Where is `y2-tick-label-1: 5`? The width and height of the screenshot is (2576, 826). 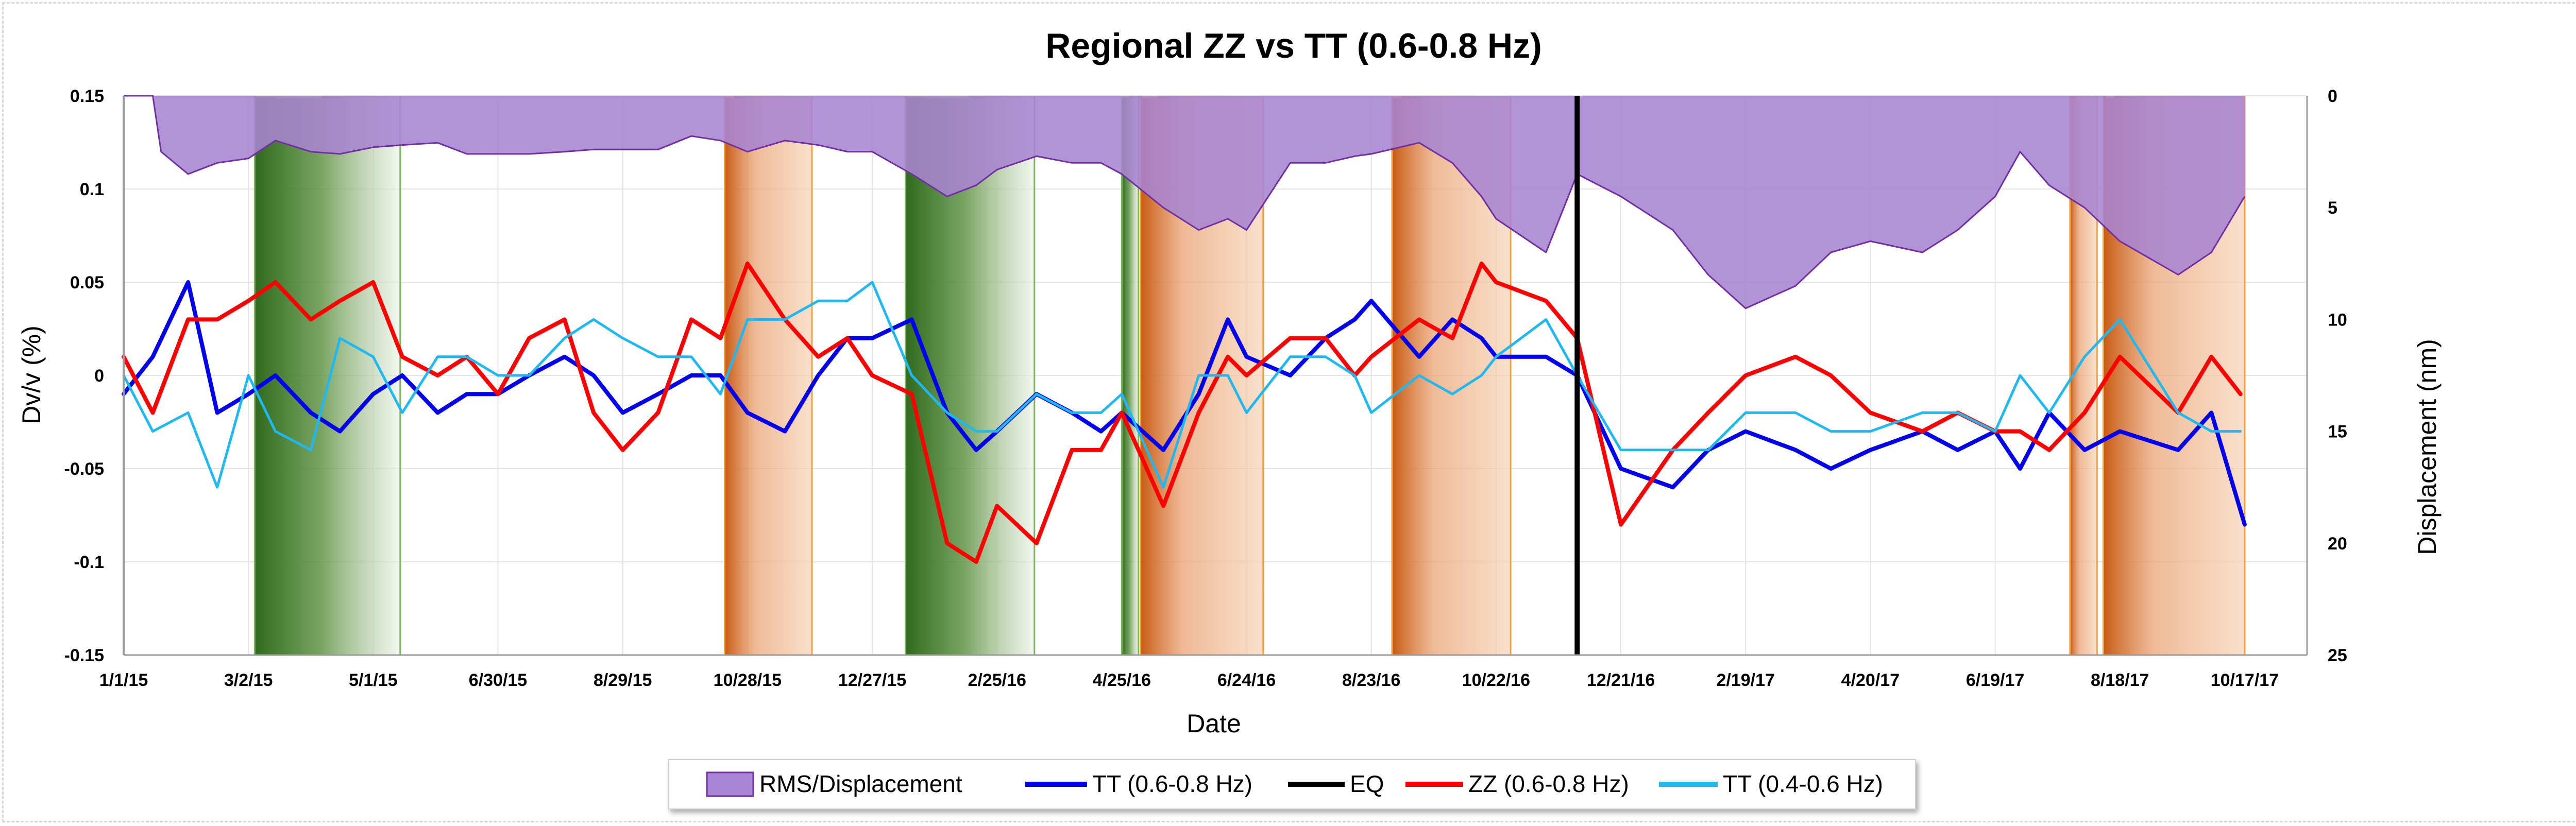 y2-tick-label-1: 5 is located at coordinates (2332, 208).